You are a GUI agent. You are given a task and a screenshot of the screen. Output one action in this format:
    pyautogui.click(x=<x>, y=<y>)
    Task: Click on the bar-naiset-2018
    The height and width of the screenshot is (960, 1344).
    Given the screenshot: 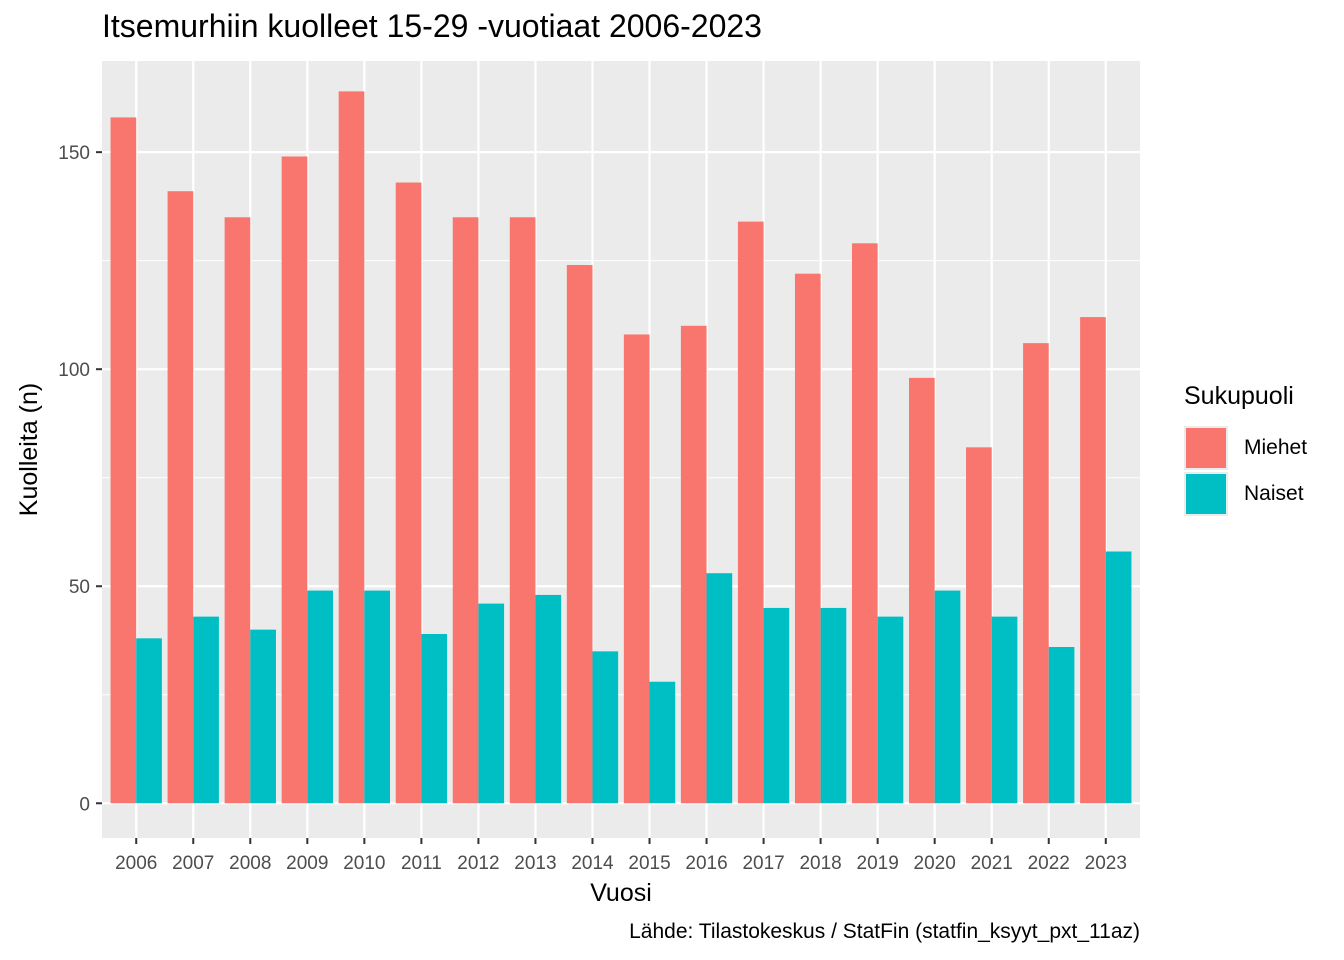 What is the action you would take?
    pyautogui.click(x=833, y=705)
    